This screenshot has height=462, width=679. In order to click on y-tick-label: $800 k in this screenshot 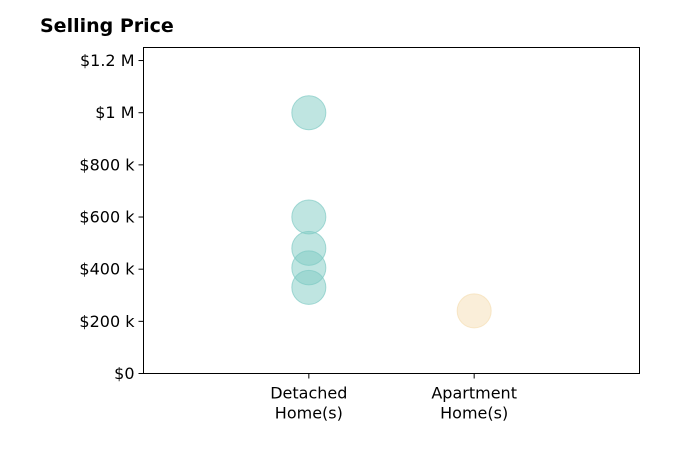, I will do `click(107, 164)`.